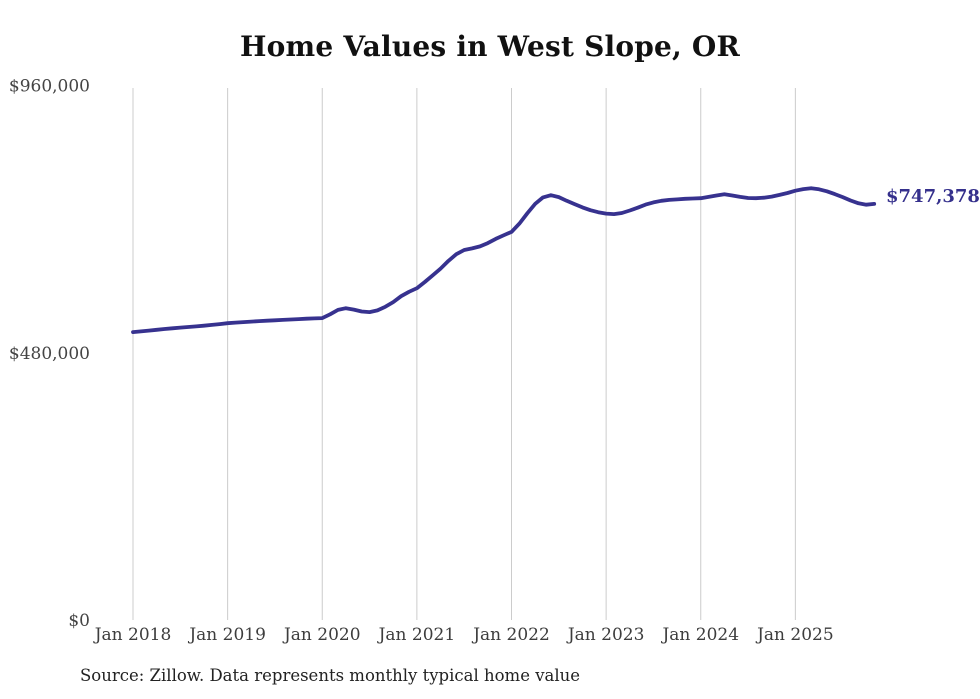 The width and height of the screenshot is (980, 699). What do you see at coordinates (490, 46) in the screenshot?
I see `chart-title: Home Values in West Slope, OR` at bounding box center [490, 46].